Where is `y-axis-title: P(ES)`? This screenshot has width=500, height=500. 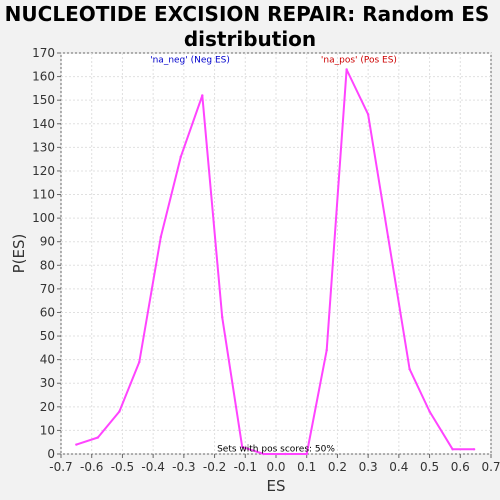 y-axis-title: P(ES) is located at coordinates (19, 254).